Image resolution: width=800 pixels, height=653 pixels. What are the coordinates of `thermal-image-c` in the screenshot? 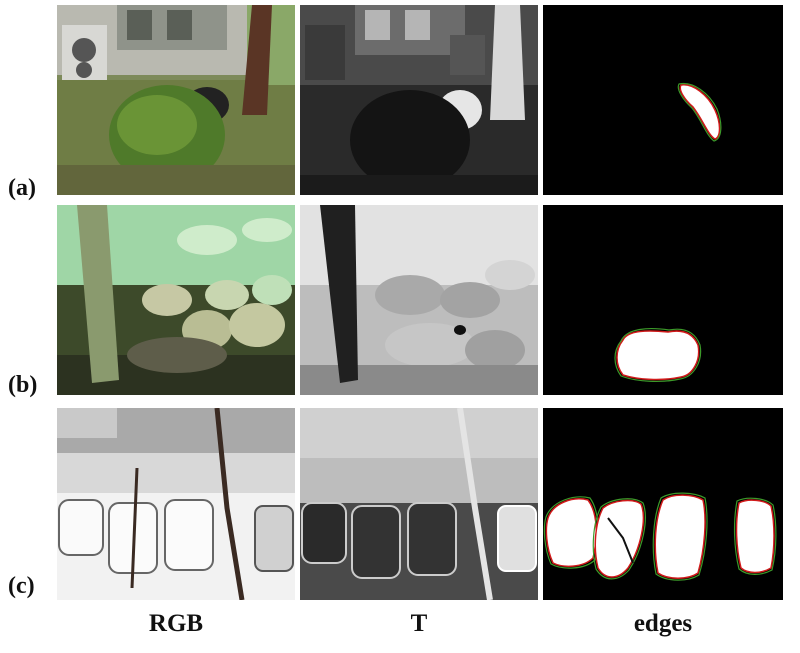 It's located at (419, 504).